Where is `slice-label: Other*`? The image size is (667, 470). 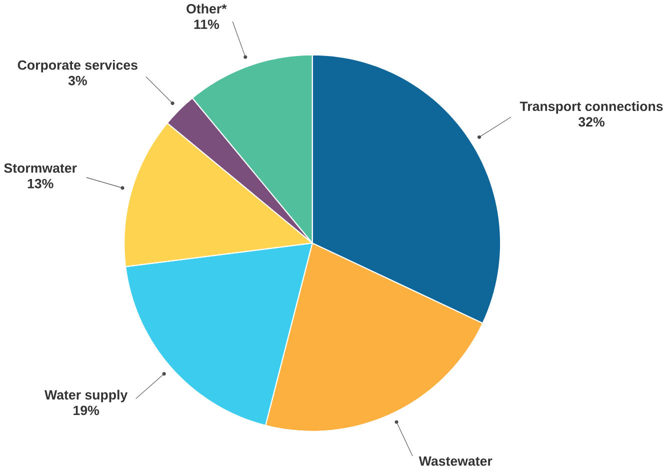 slice-label: Other* is located at coordinates (206, 9).